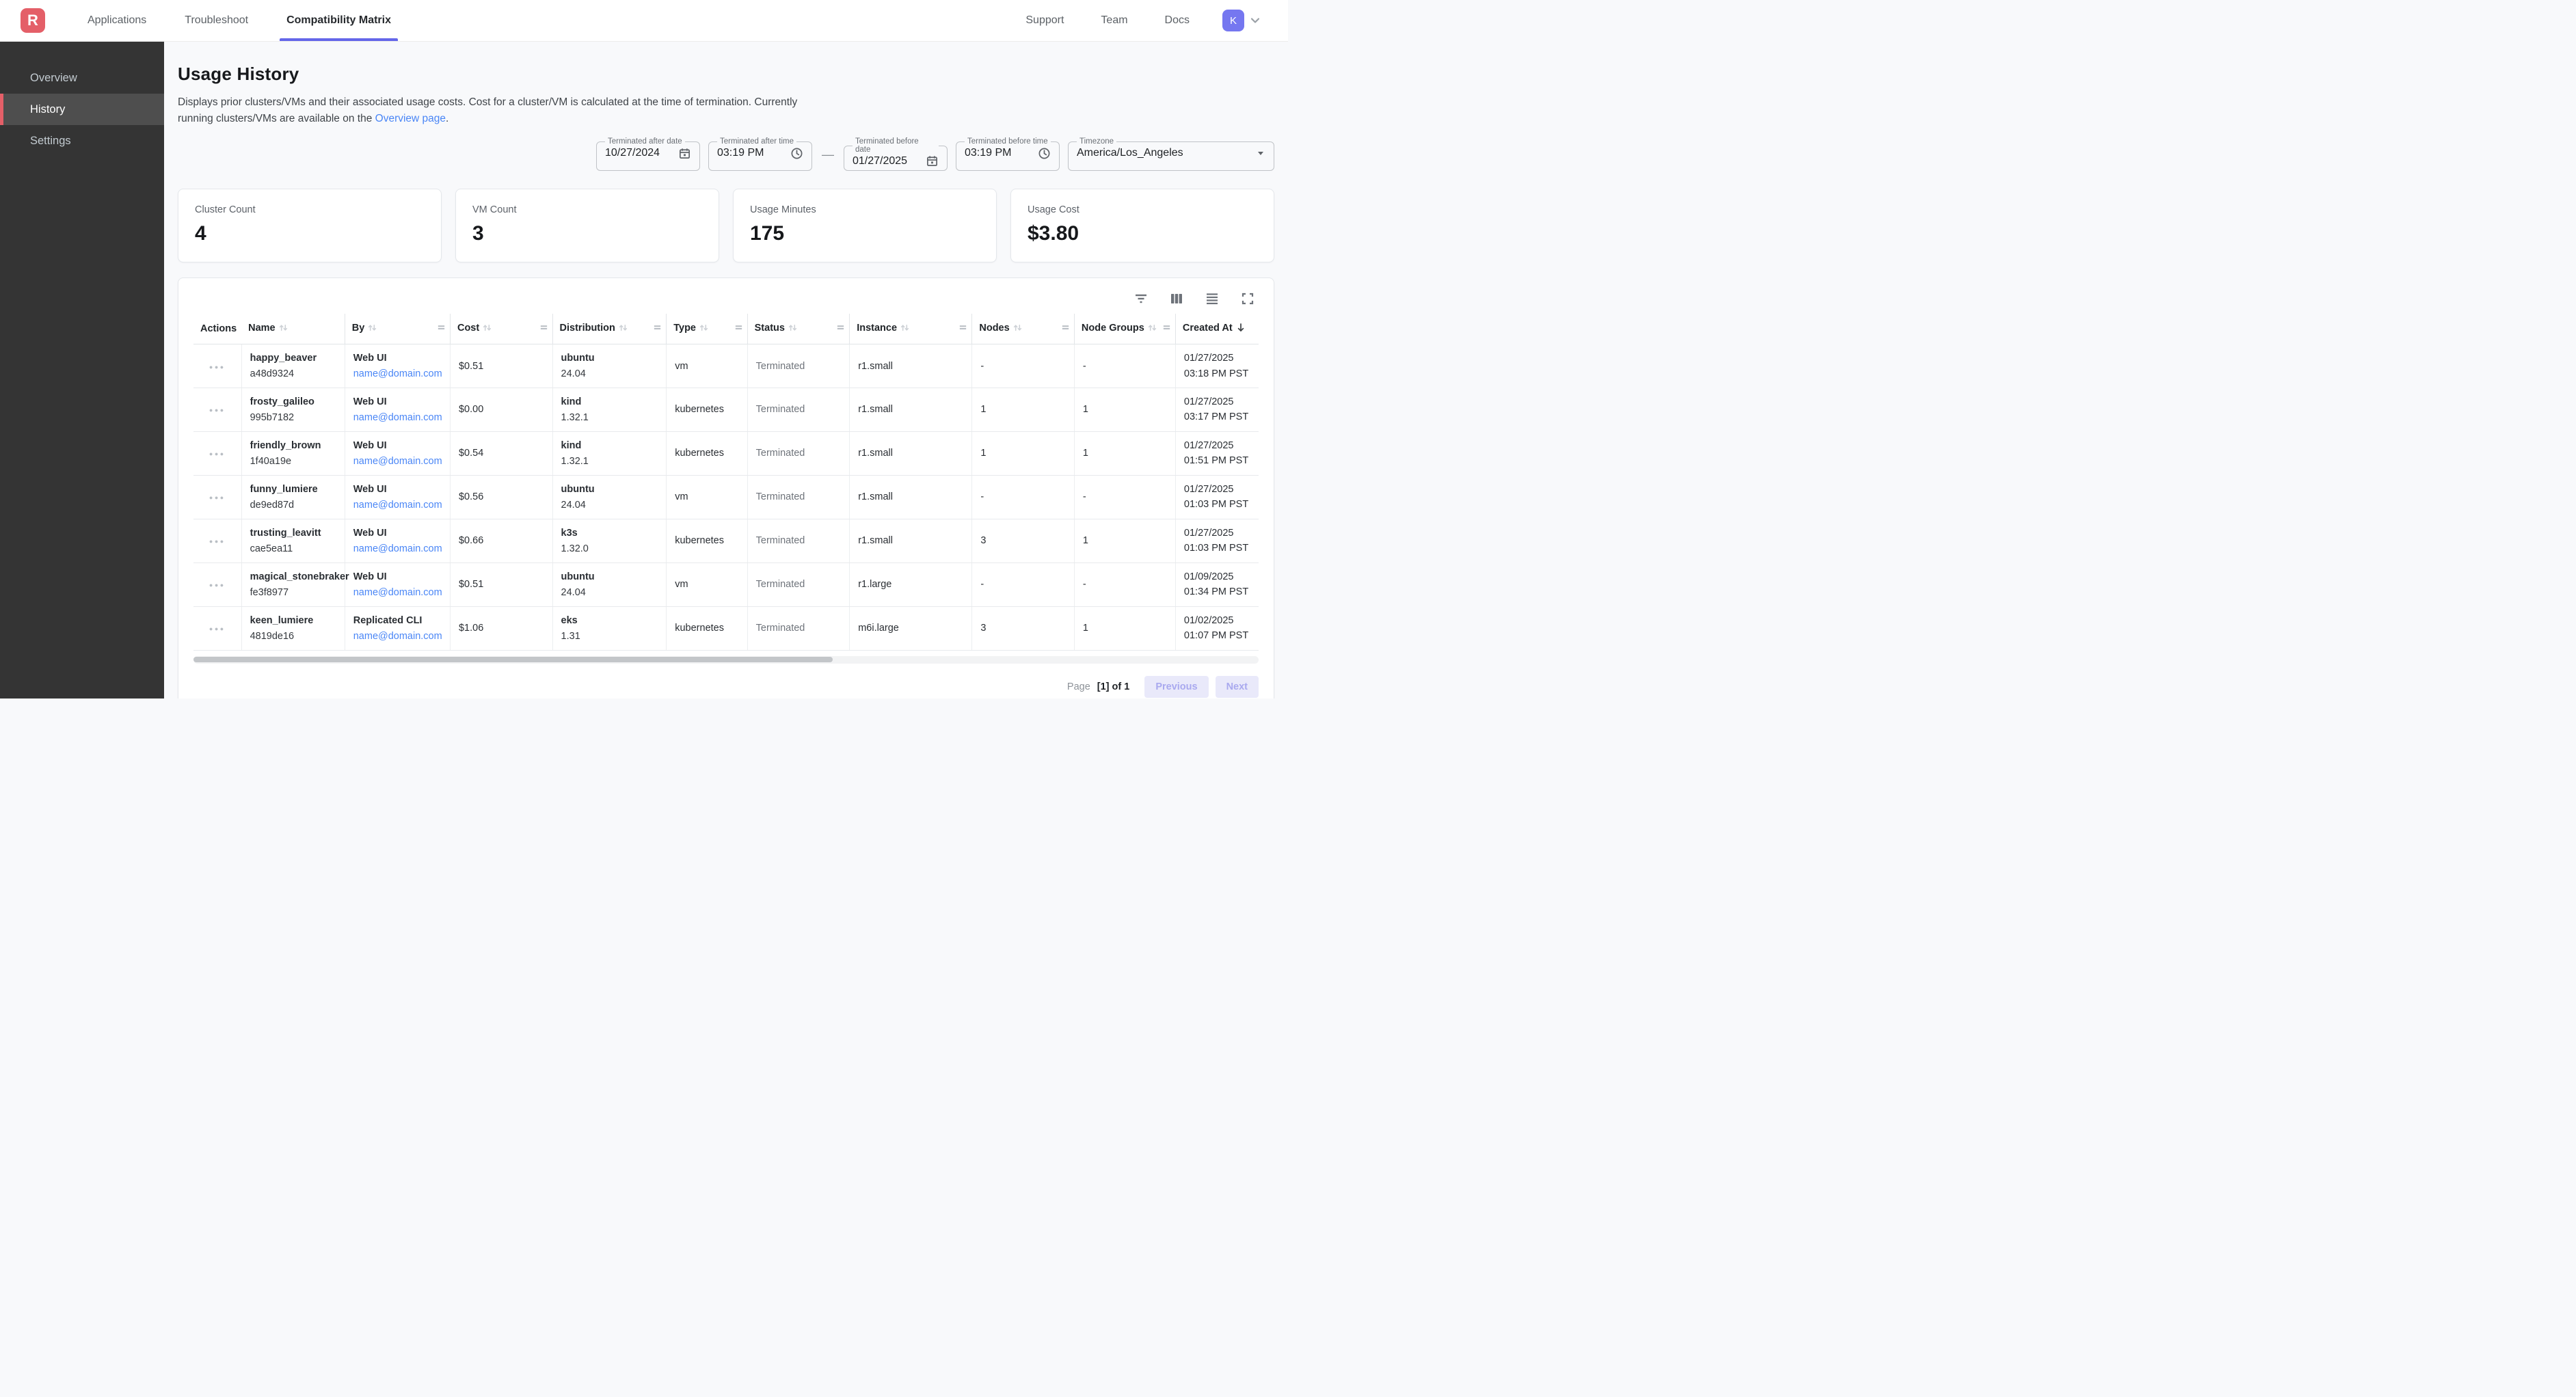 The height and width of the screenshot is (1397, 2576). I want to click on column-header-type: Type, so click(707, 329).